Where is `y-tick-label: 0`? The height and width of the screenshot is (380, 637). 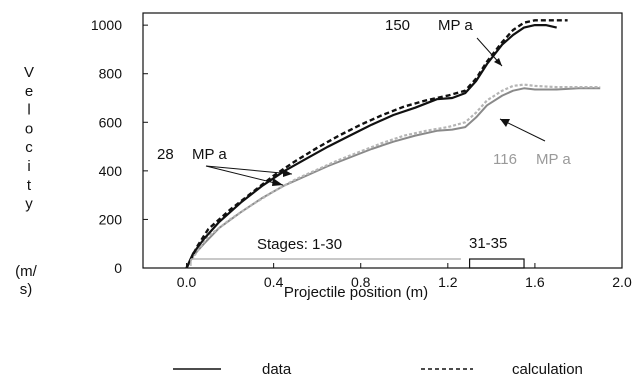 y-tick-label: 0 is located at coordinates (118, 268).